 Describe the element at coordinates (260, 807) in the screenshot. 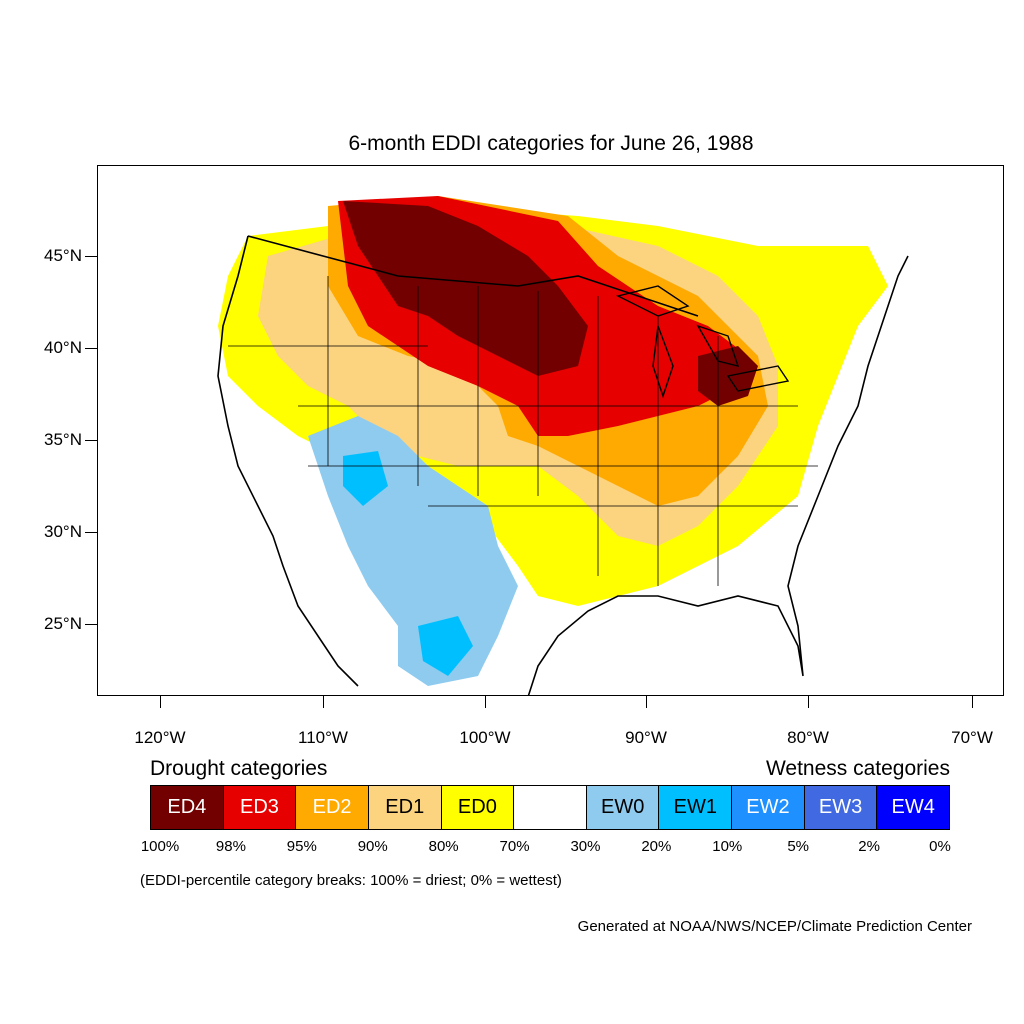

I see `legend-swatch-ed3: ED3` at that location.